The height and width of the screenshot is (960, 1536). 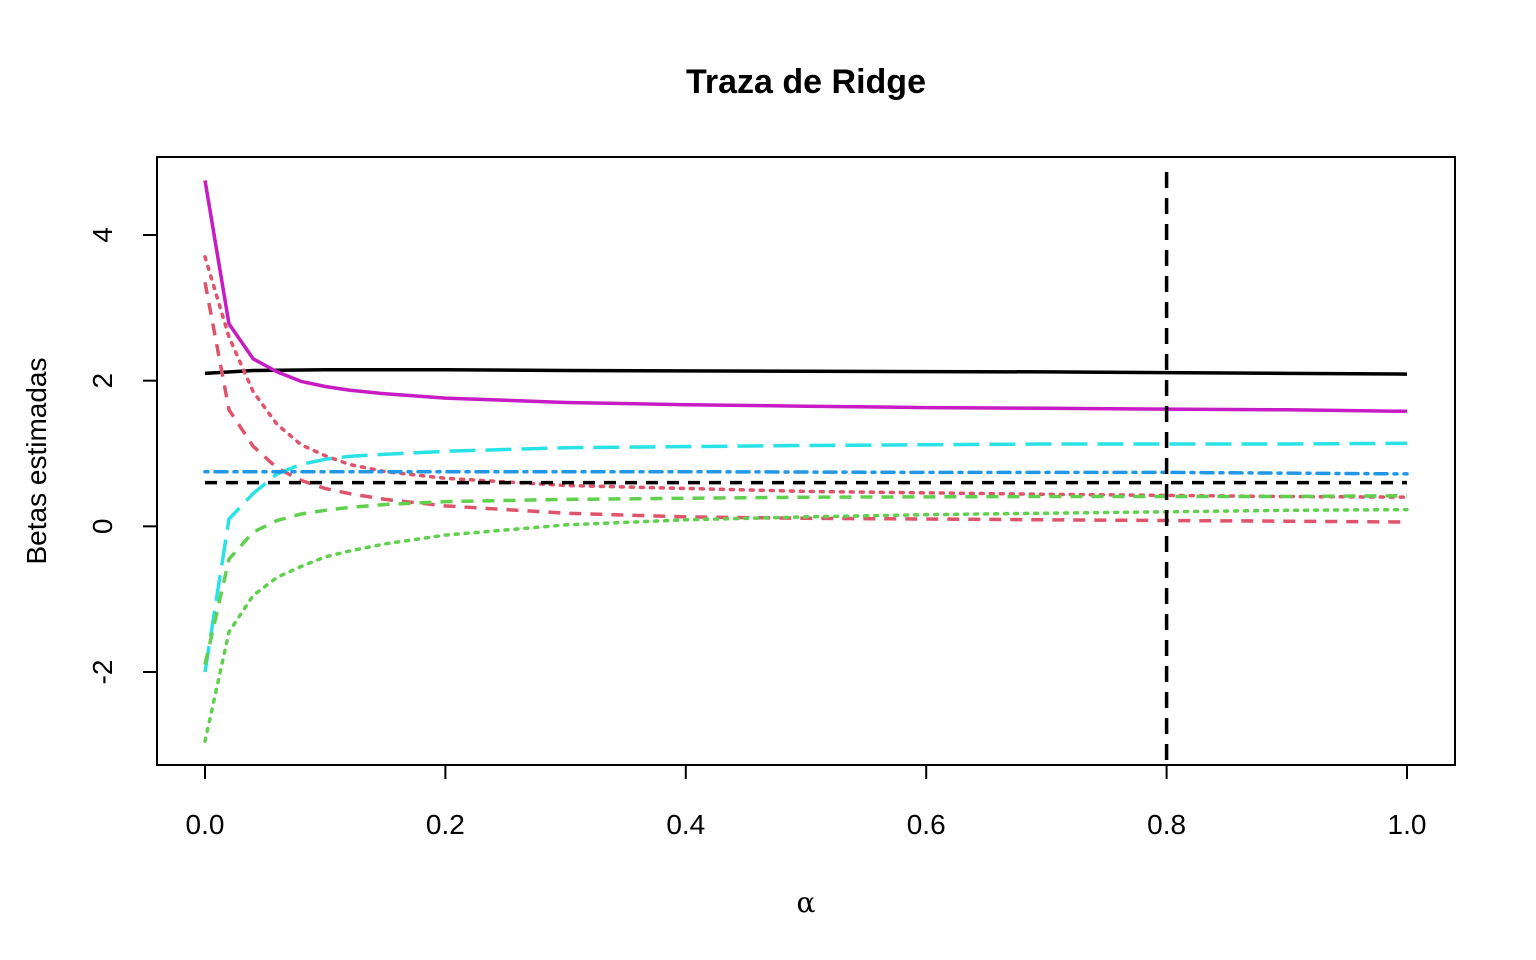 What do you see at coordinates (205, 824) in the screenshot?
I see `x-tick-label-0: 0.0` at bounding box center [205, 824].